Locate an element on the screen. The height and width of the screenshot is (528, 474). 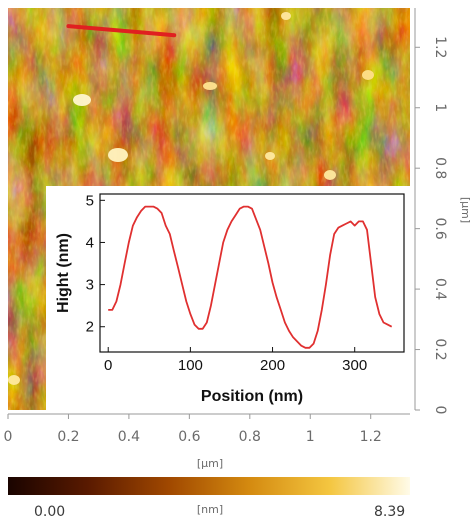
map-x-tick-label: 1 is located at coordinates (310, 437).